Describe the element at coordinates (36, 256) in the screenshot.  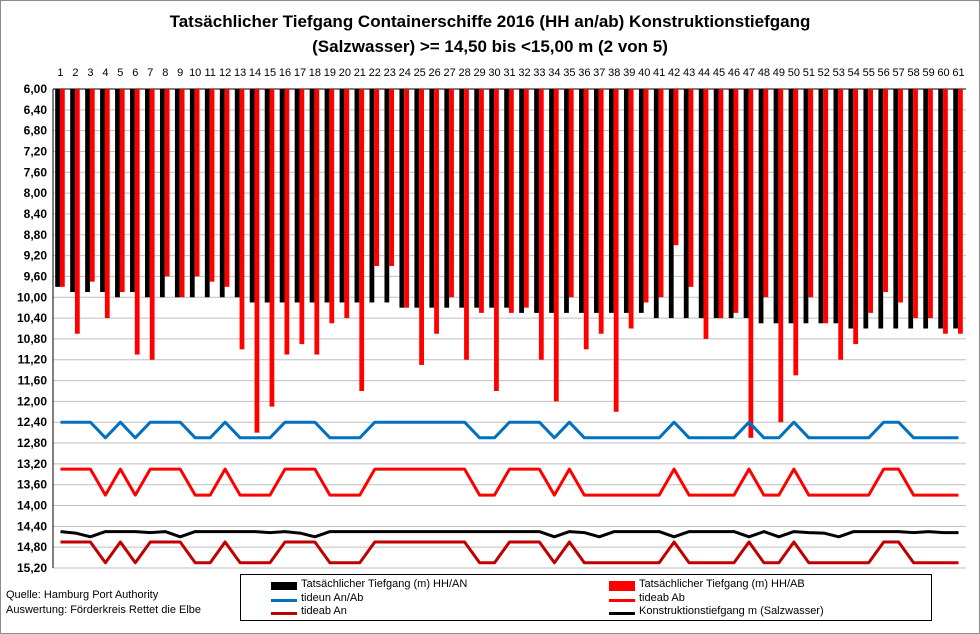
I see `y-tick-label: 9,20` at that location.